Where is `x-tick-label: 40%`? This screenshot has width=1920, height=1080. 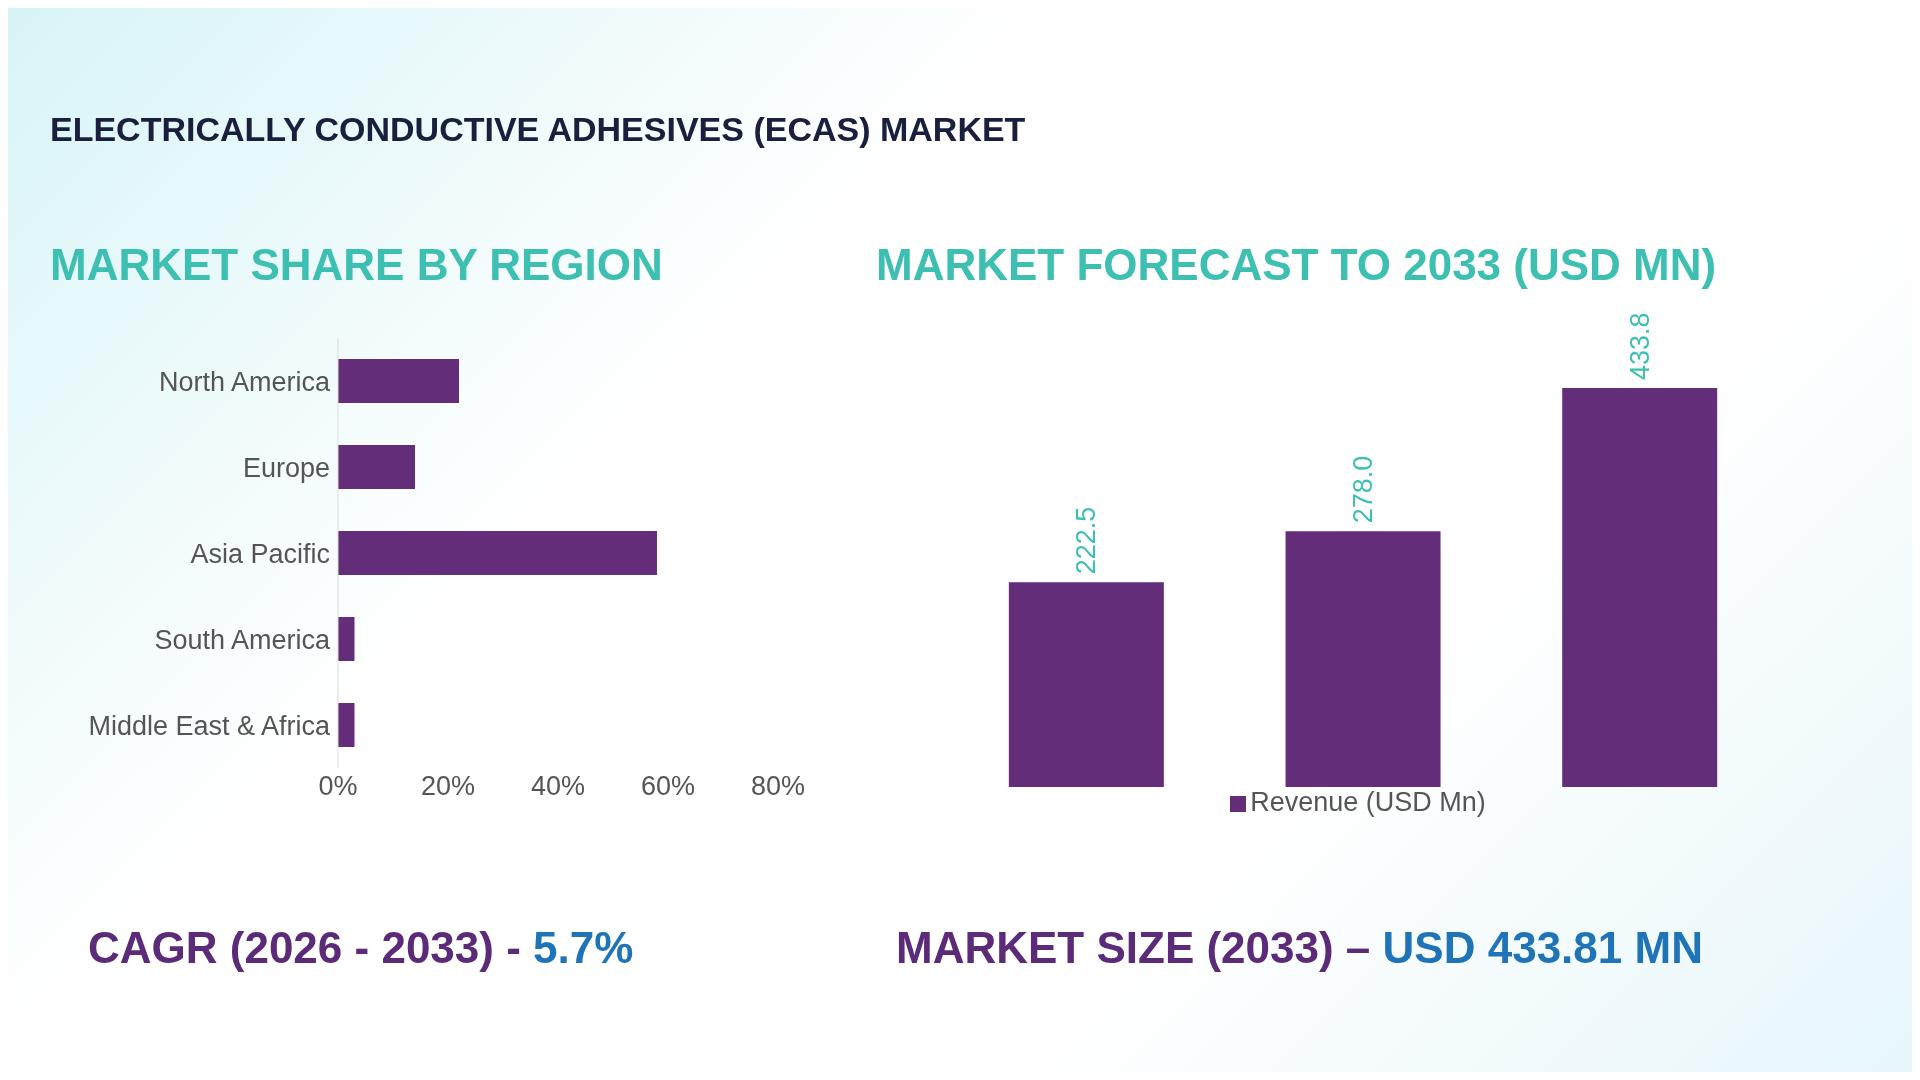 x-tick-label: 40% is located at coordinates (558, 786).